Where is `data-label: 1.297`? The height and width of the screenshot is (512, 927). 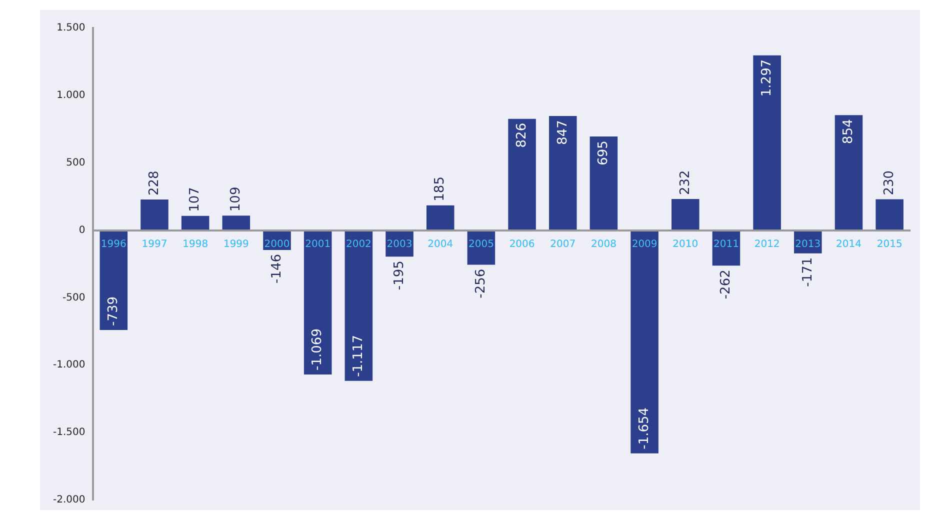
data-label: 1.297 is located at coordinates (766, 78).